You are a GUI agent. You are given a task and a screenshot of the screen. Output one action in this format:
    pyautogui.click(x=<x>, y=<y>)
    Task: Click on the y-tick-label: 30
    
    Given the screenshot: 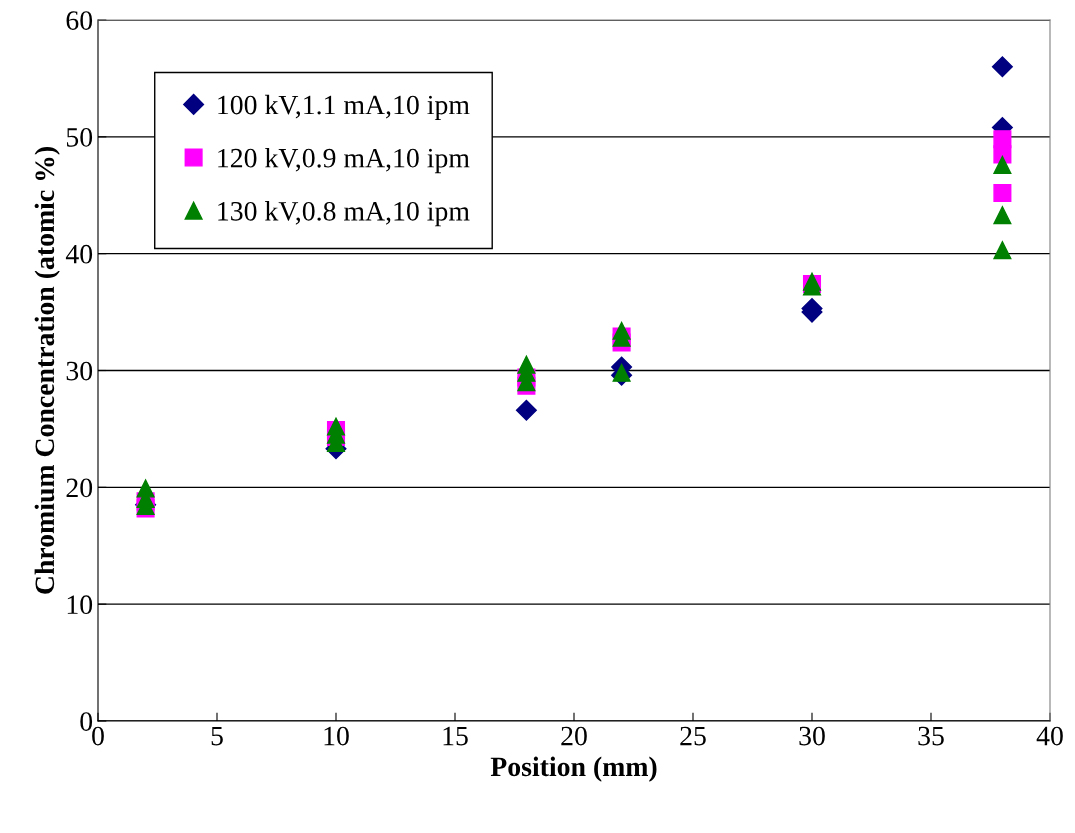 What is the action you would take?
    pyautogui.click(x=79, y=371)
    